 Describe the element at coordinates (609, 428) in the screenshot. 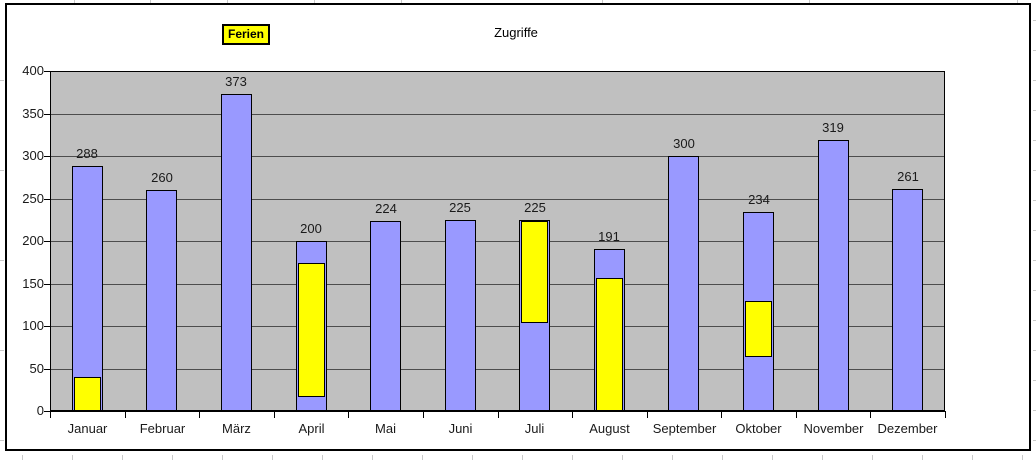

I see `x-axis-label-august: August` at that location.